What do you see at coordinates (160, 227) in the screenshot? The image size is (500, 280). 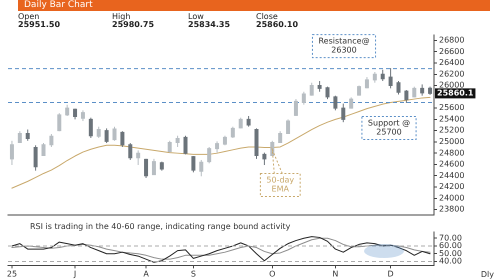 I see `text: RSI is trading in the 40-60 range, indicating range bound activity` at bounding box center [160, 227].